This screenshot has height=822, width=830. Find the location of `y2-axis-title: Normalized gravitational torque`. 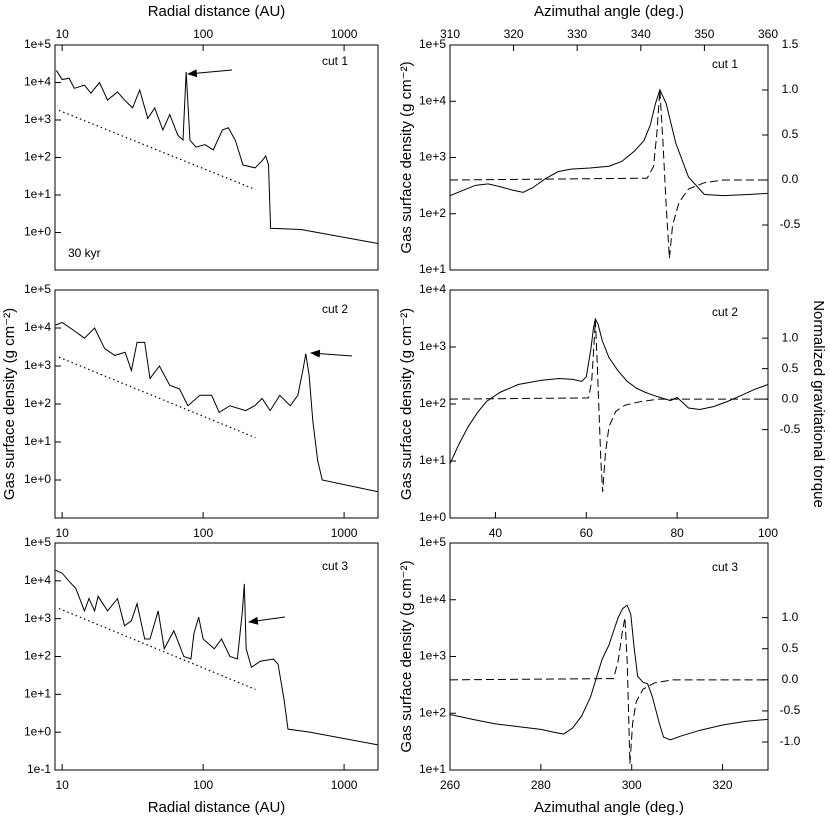

y2-axis-title: Normalized gravitational torque is located at coordinates (818, 404).